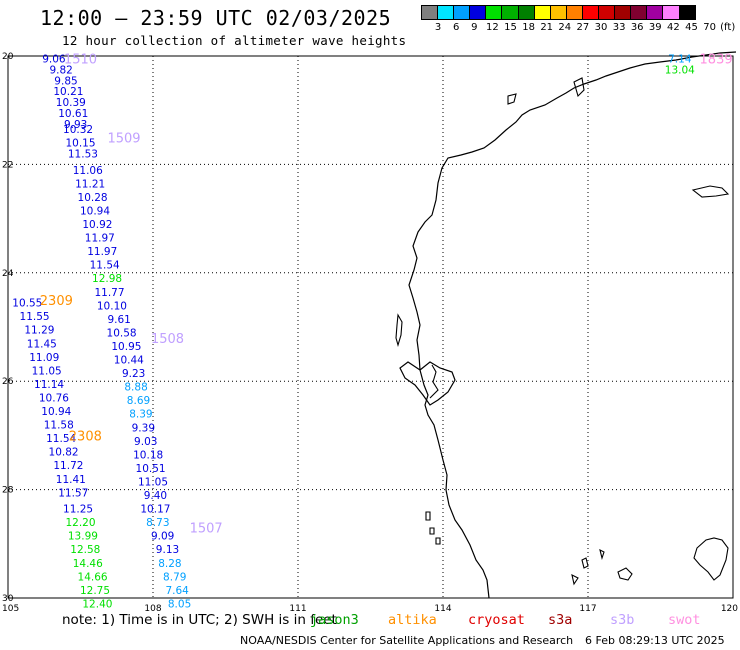  I want to click on wave-height-reading: 13.04, so click(680, 71).